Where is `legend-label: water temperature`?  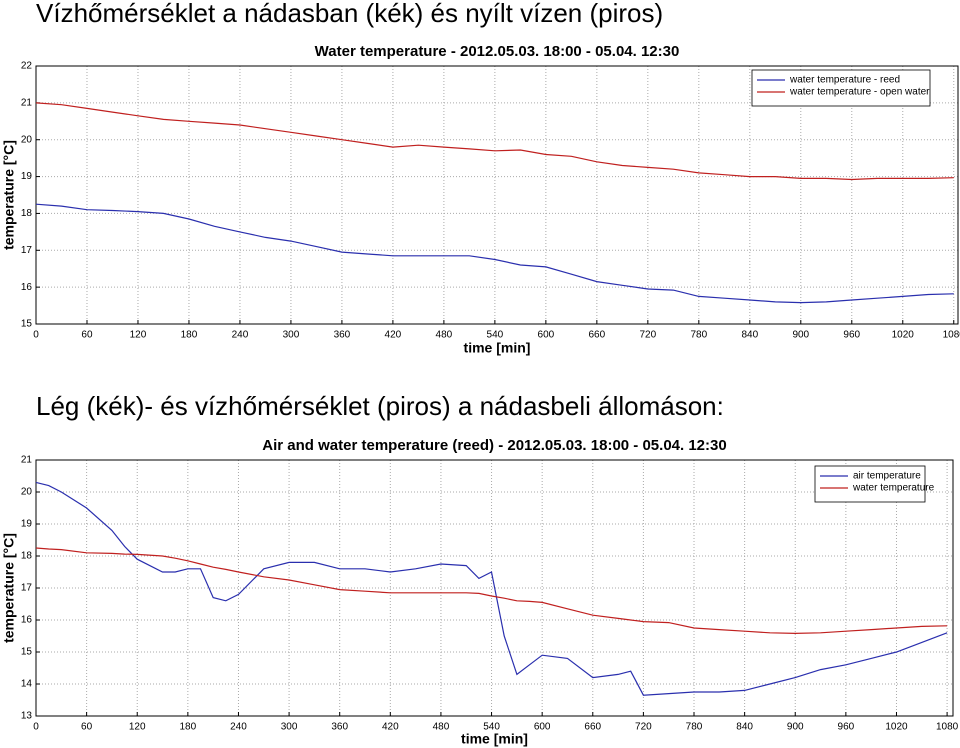
legend-label: water temperature is located at coordinates (893, 488).